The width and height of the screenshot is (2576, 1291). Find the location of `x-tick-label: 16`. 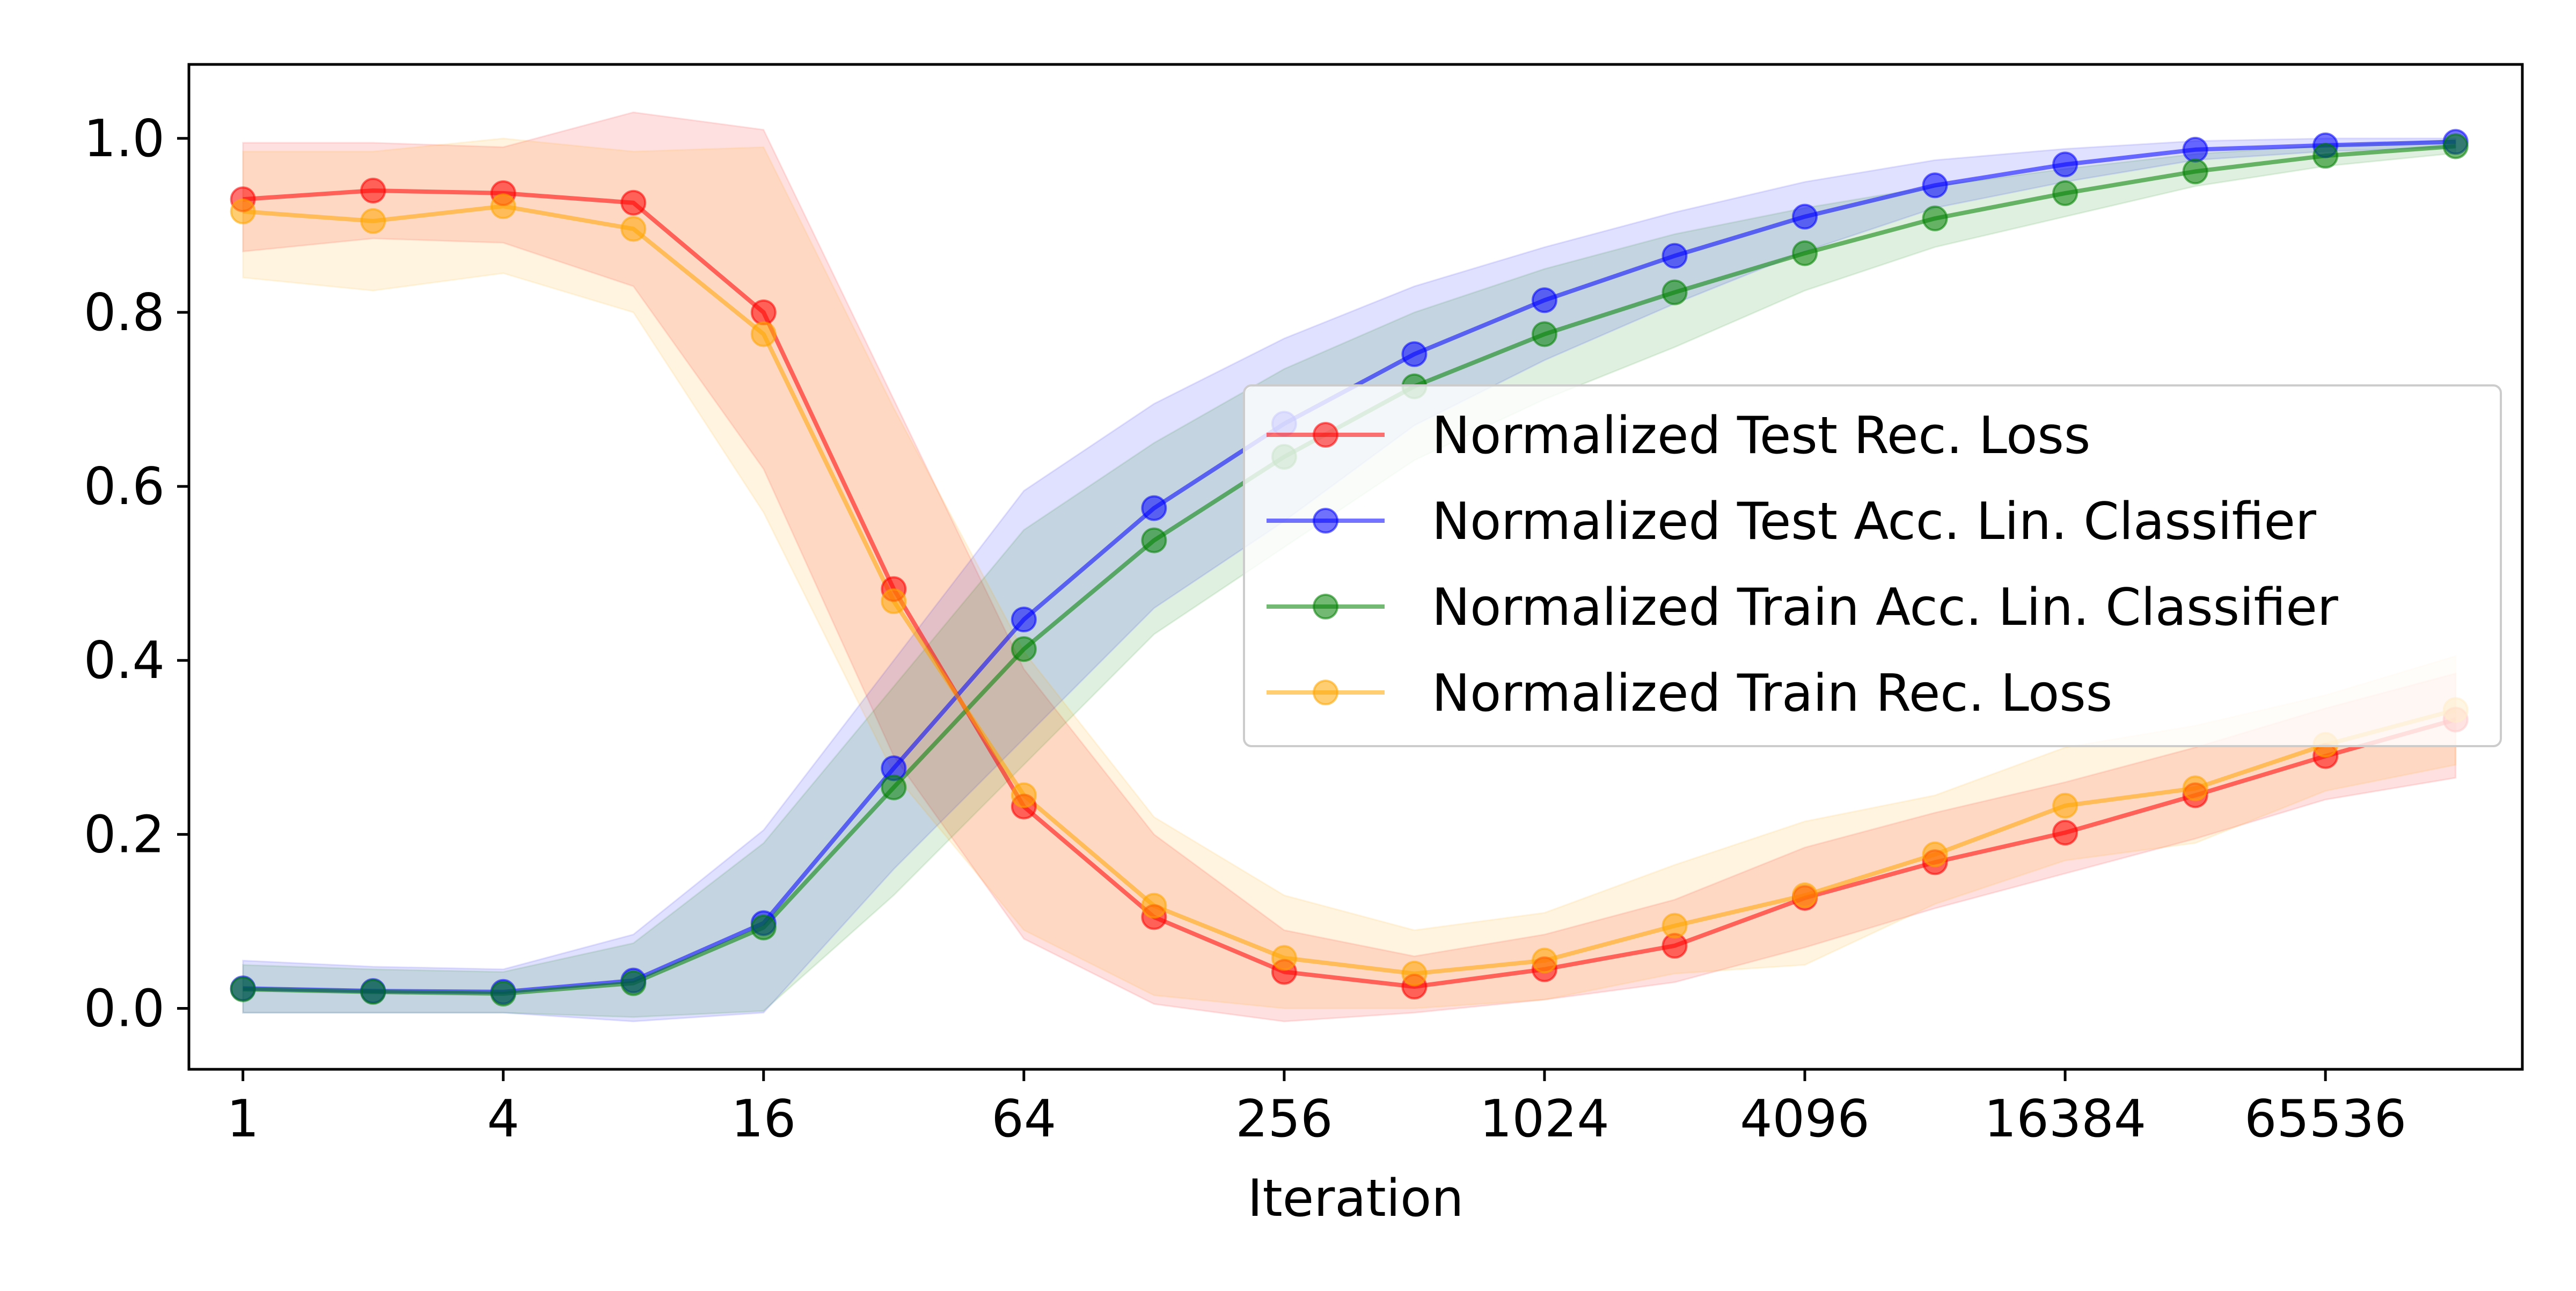

x-tick-label: 16 is located at coordinates (763, 1119).